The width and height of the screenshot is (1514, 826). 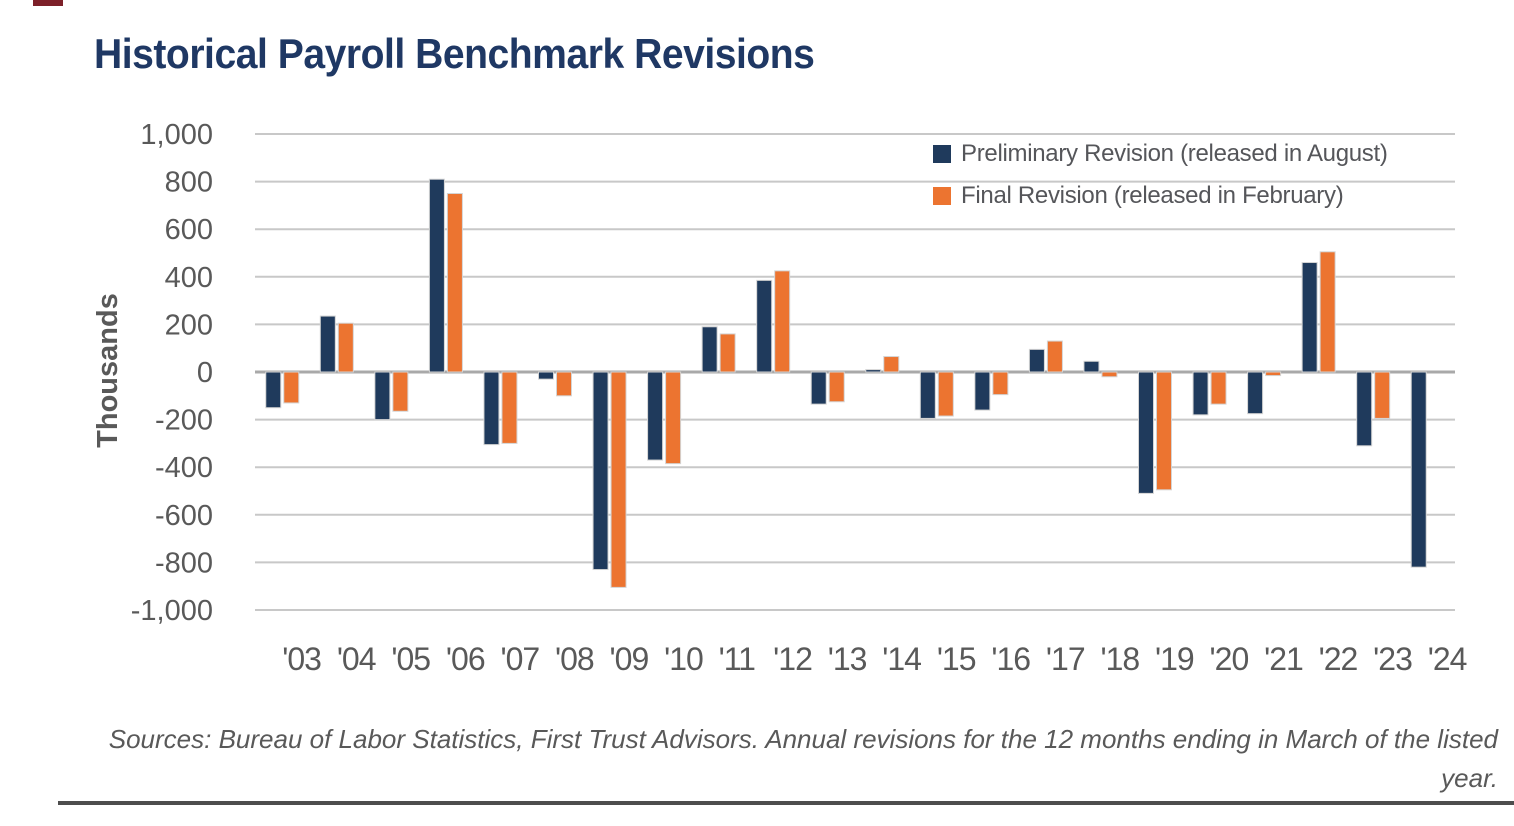 I want to click on bar-final-'12, so click(x=782, y=321).